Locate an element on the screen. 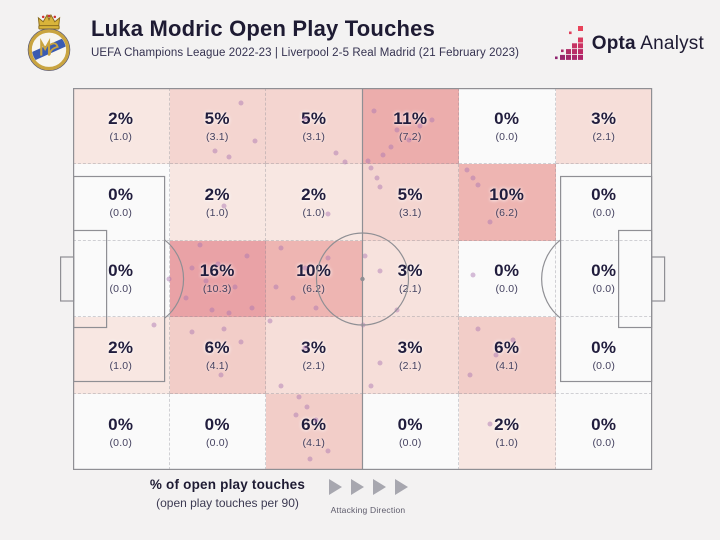 The width and height of the screenshot is (720, 540). cell-percentage: 16% is located at coordinates (217, 271).